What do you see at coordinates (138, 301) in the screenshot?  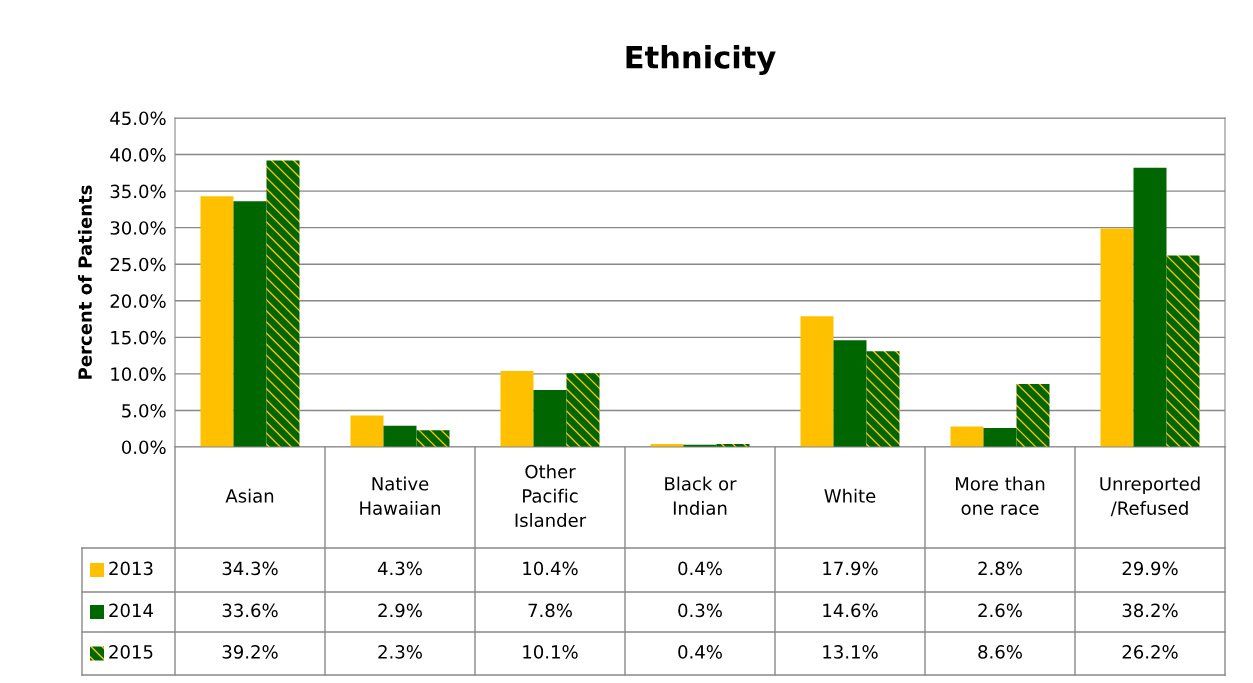 I see `y-tick-label: 20.0%` at bounding box center [138, 301].